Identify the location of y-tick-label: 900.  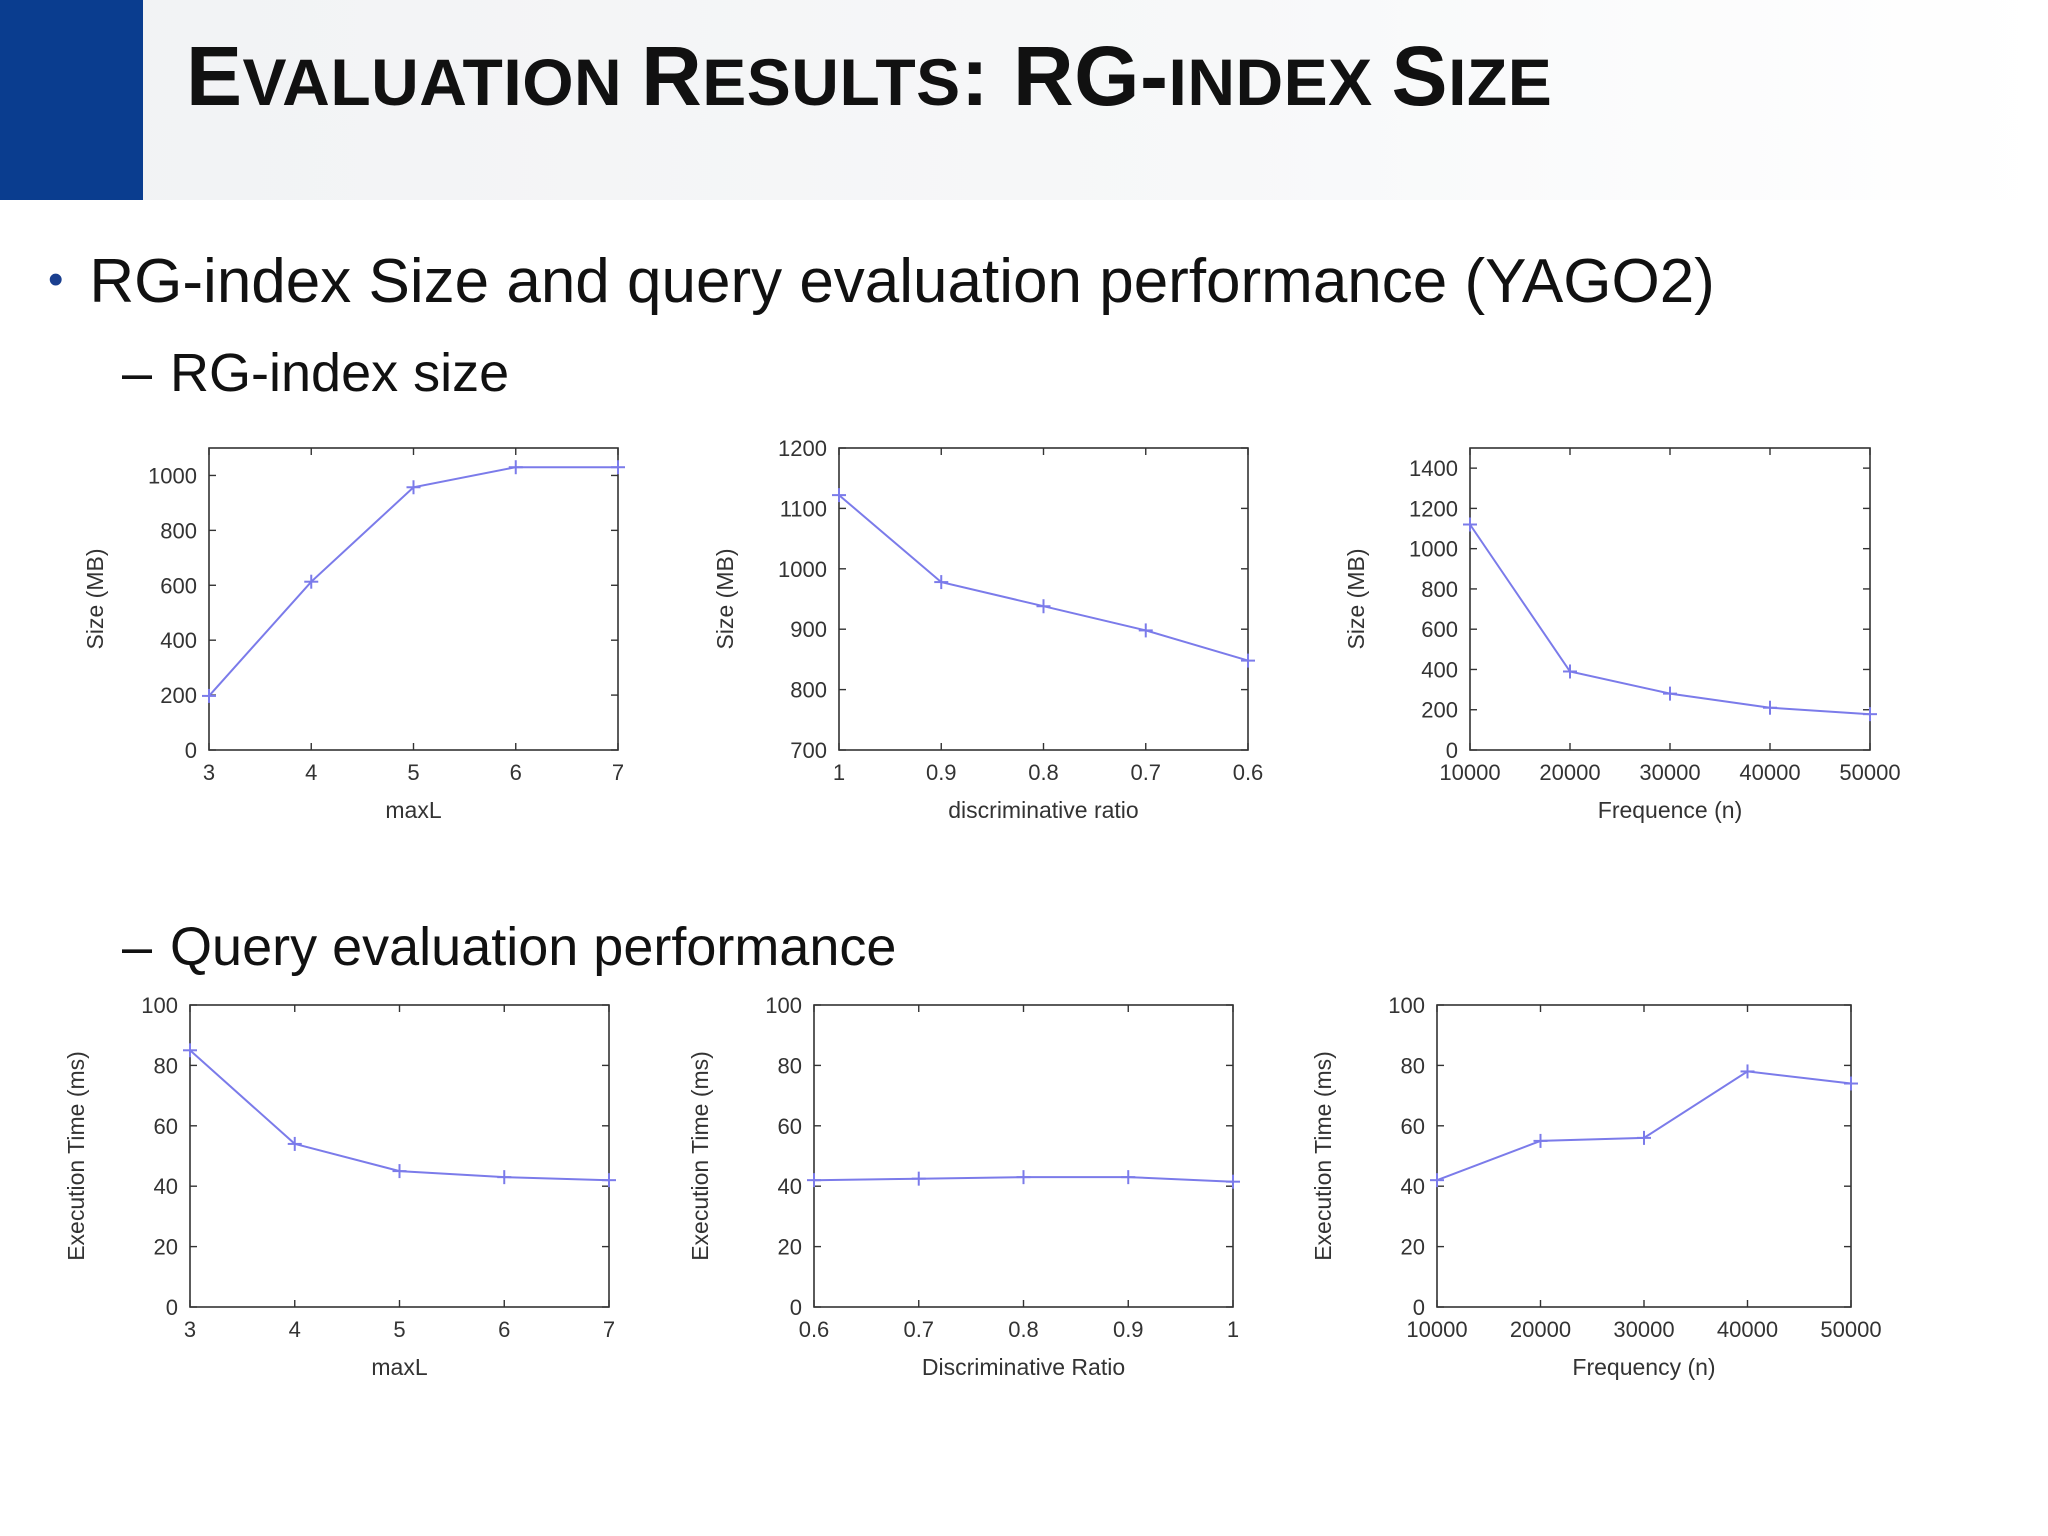
(808, 629).